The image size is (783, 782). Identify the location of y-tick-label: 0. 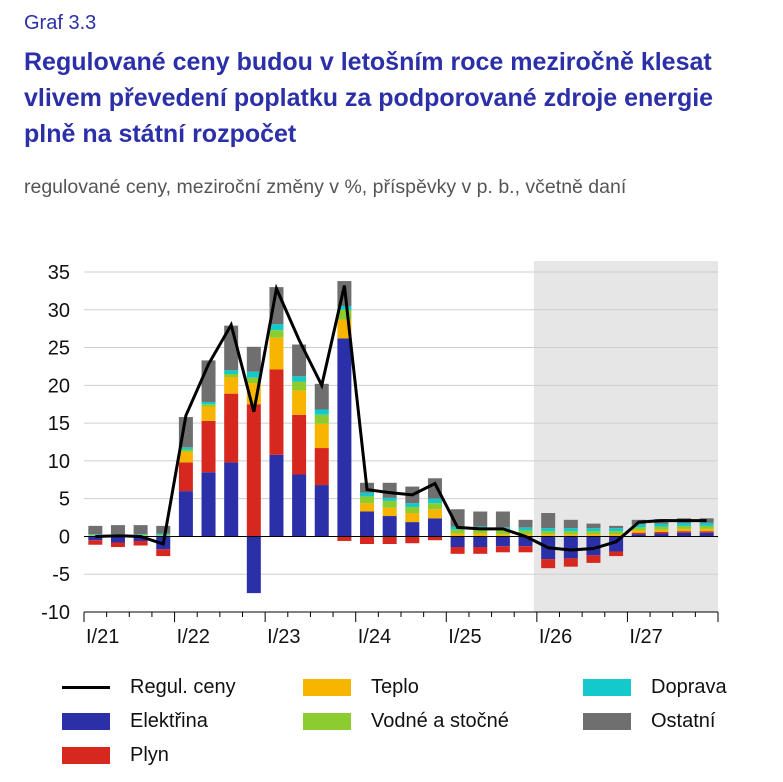
(64, 537).